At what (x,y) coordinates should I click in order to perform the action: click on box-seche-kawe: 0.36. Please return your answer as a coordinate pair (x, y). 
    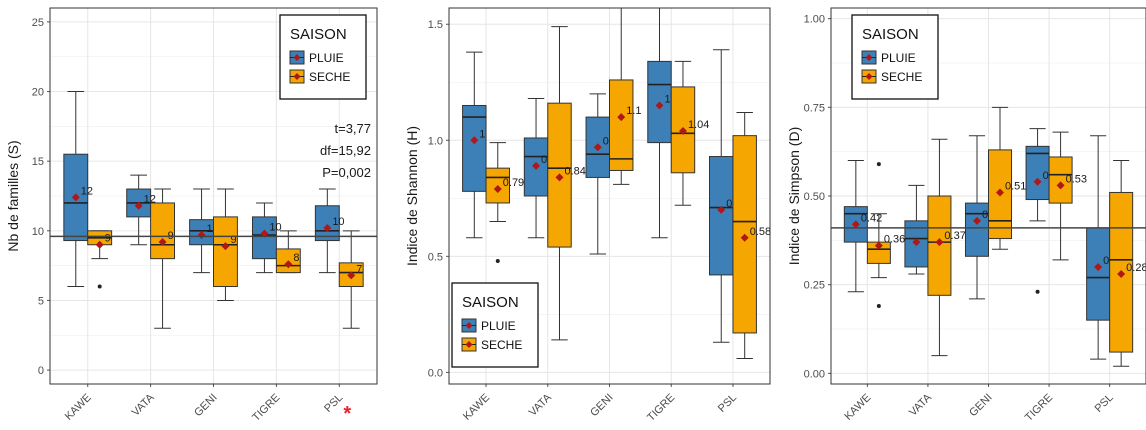
    Looking at the image, I should click on (885, 235).